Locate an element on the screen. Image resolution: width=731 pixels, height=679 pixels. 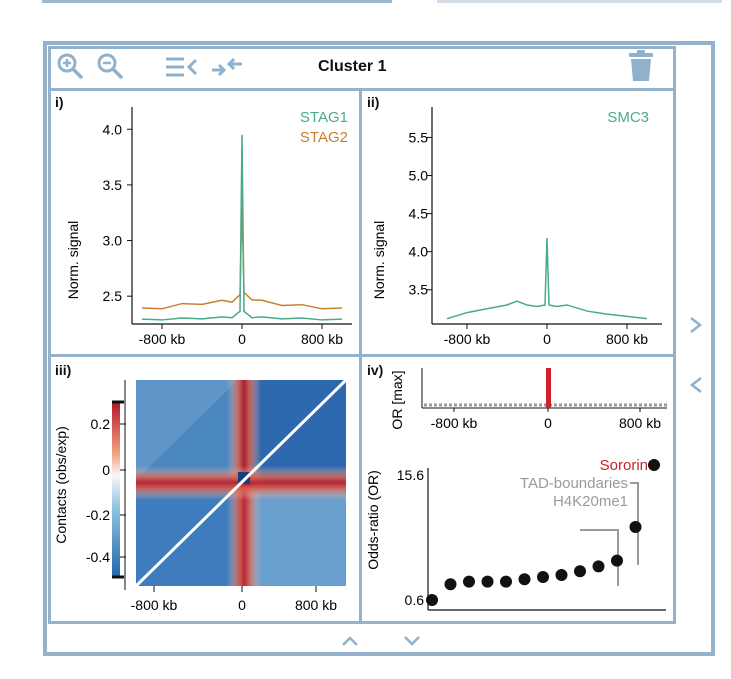
trash-icon is located at coordinates (641, 65).